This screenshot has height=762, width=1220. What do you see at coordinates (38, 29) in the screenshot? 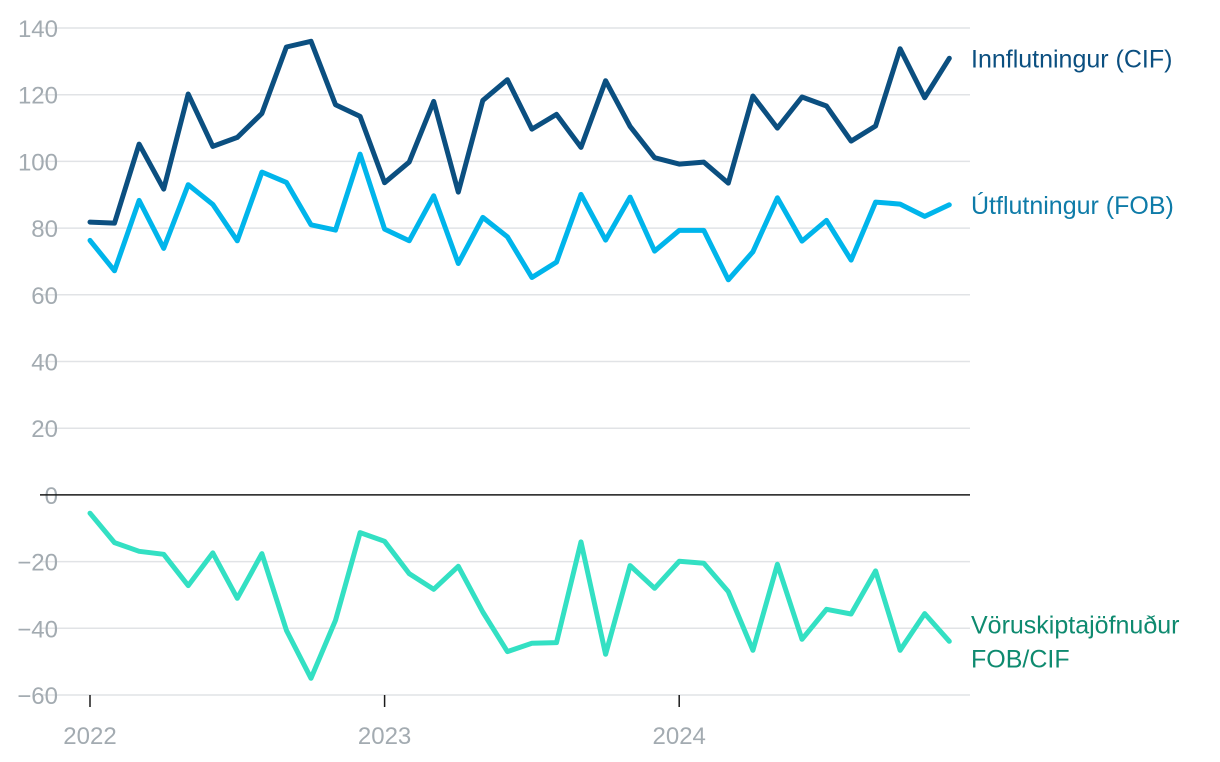
I see `y-tick-label: 140` at bounding box center [38, 29].